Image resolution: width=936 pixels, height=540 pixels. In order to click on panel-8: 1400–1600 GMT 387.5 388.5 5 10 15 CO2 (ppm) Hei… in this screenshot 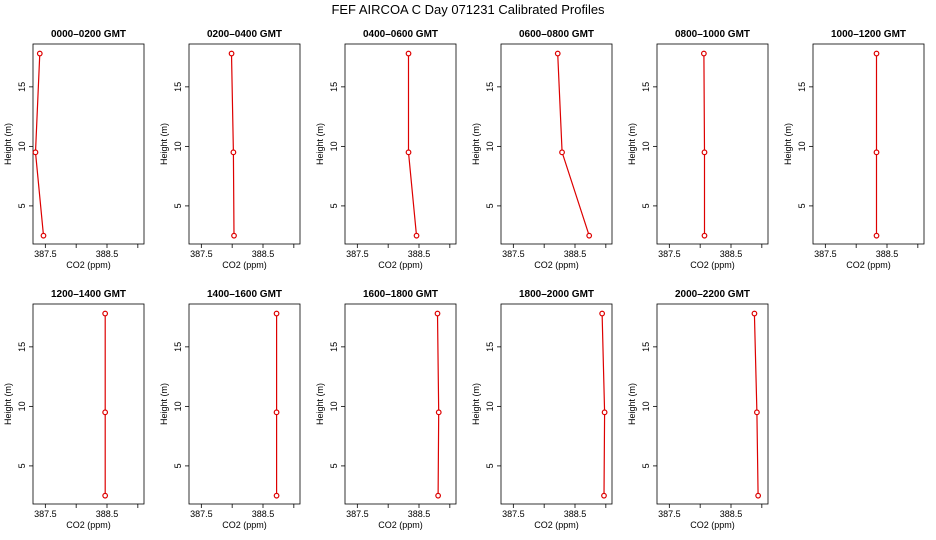, I will do `click(230, 409)`.